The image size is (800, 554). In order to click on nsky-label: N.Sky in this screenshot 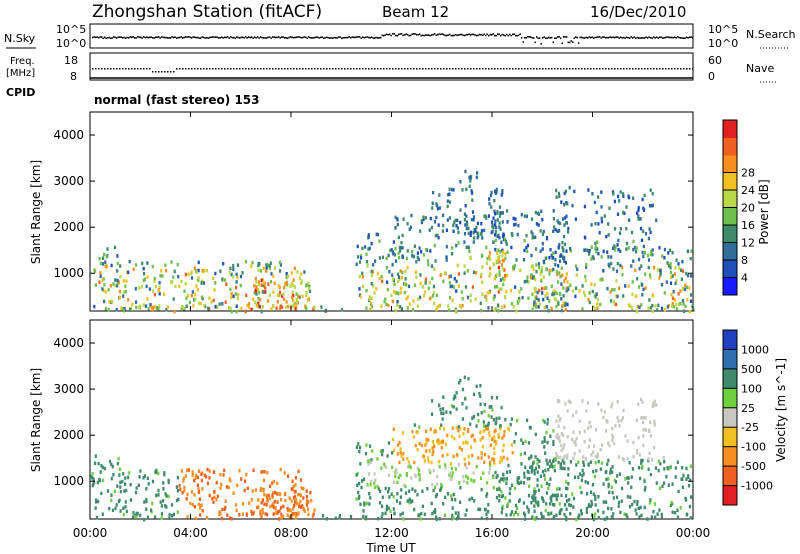, I will do `click(20, 38)`.